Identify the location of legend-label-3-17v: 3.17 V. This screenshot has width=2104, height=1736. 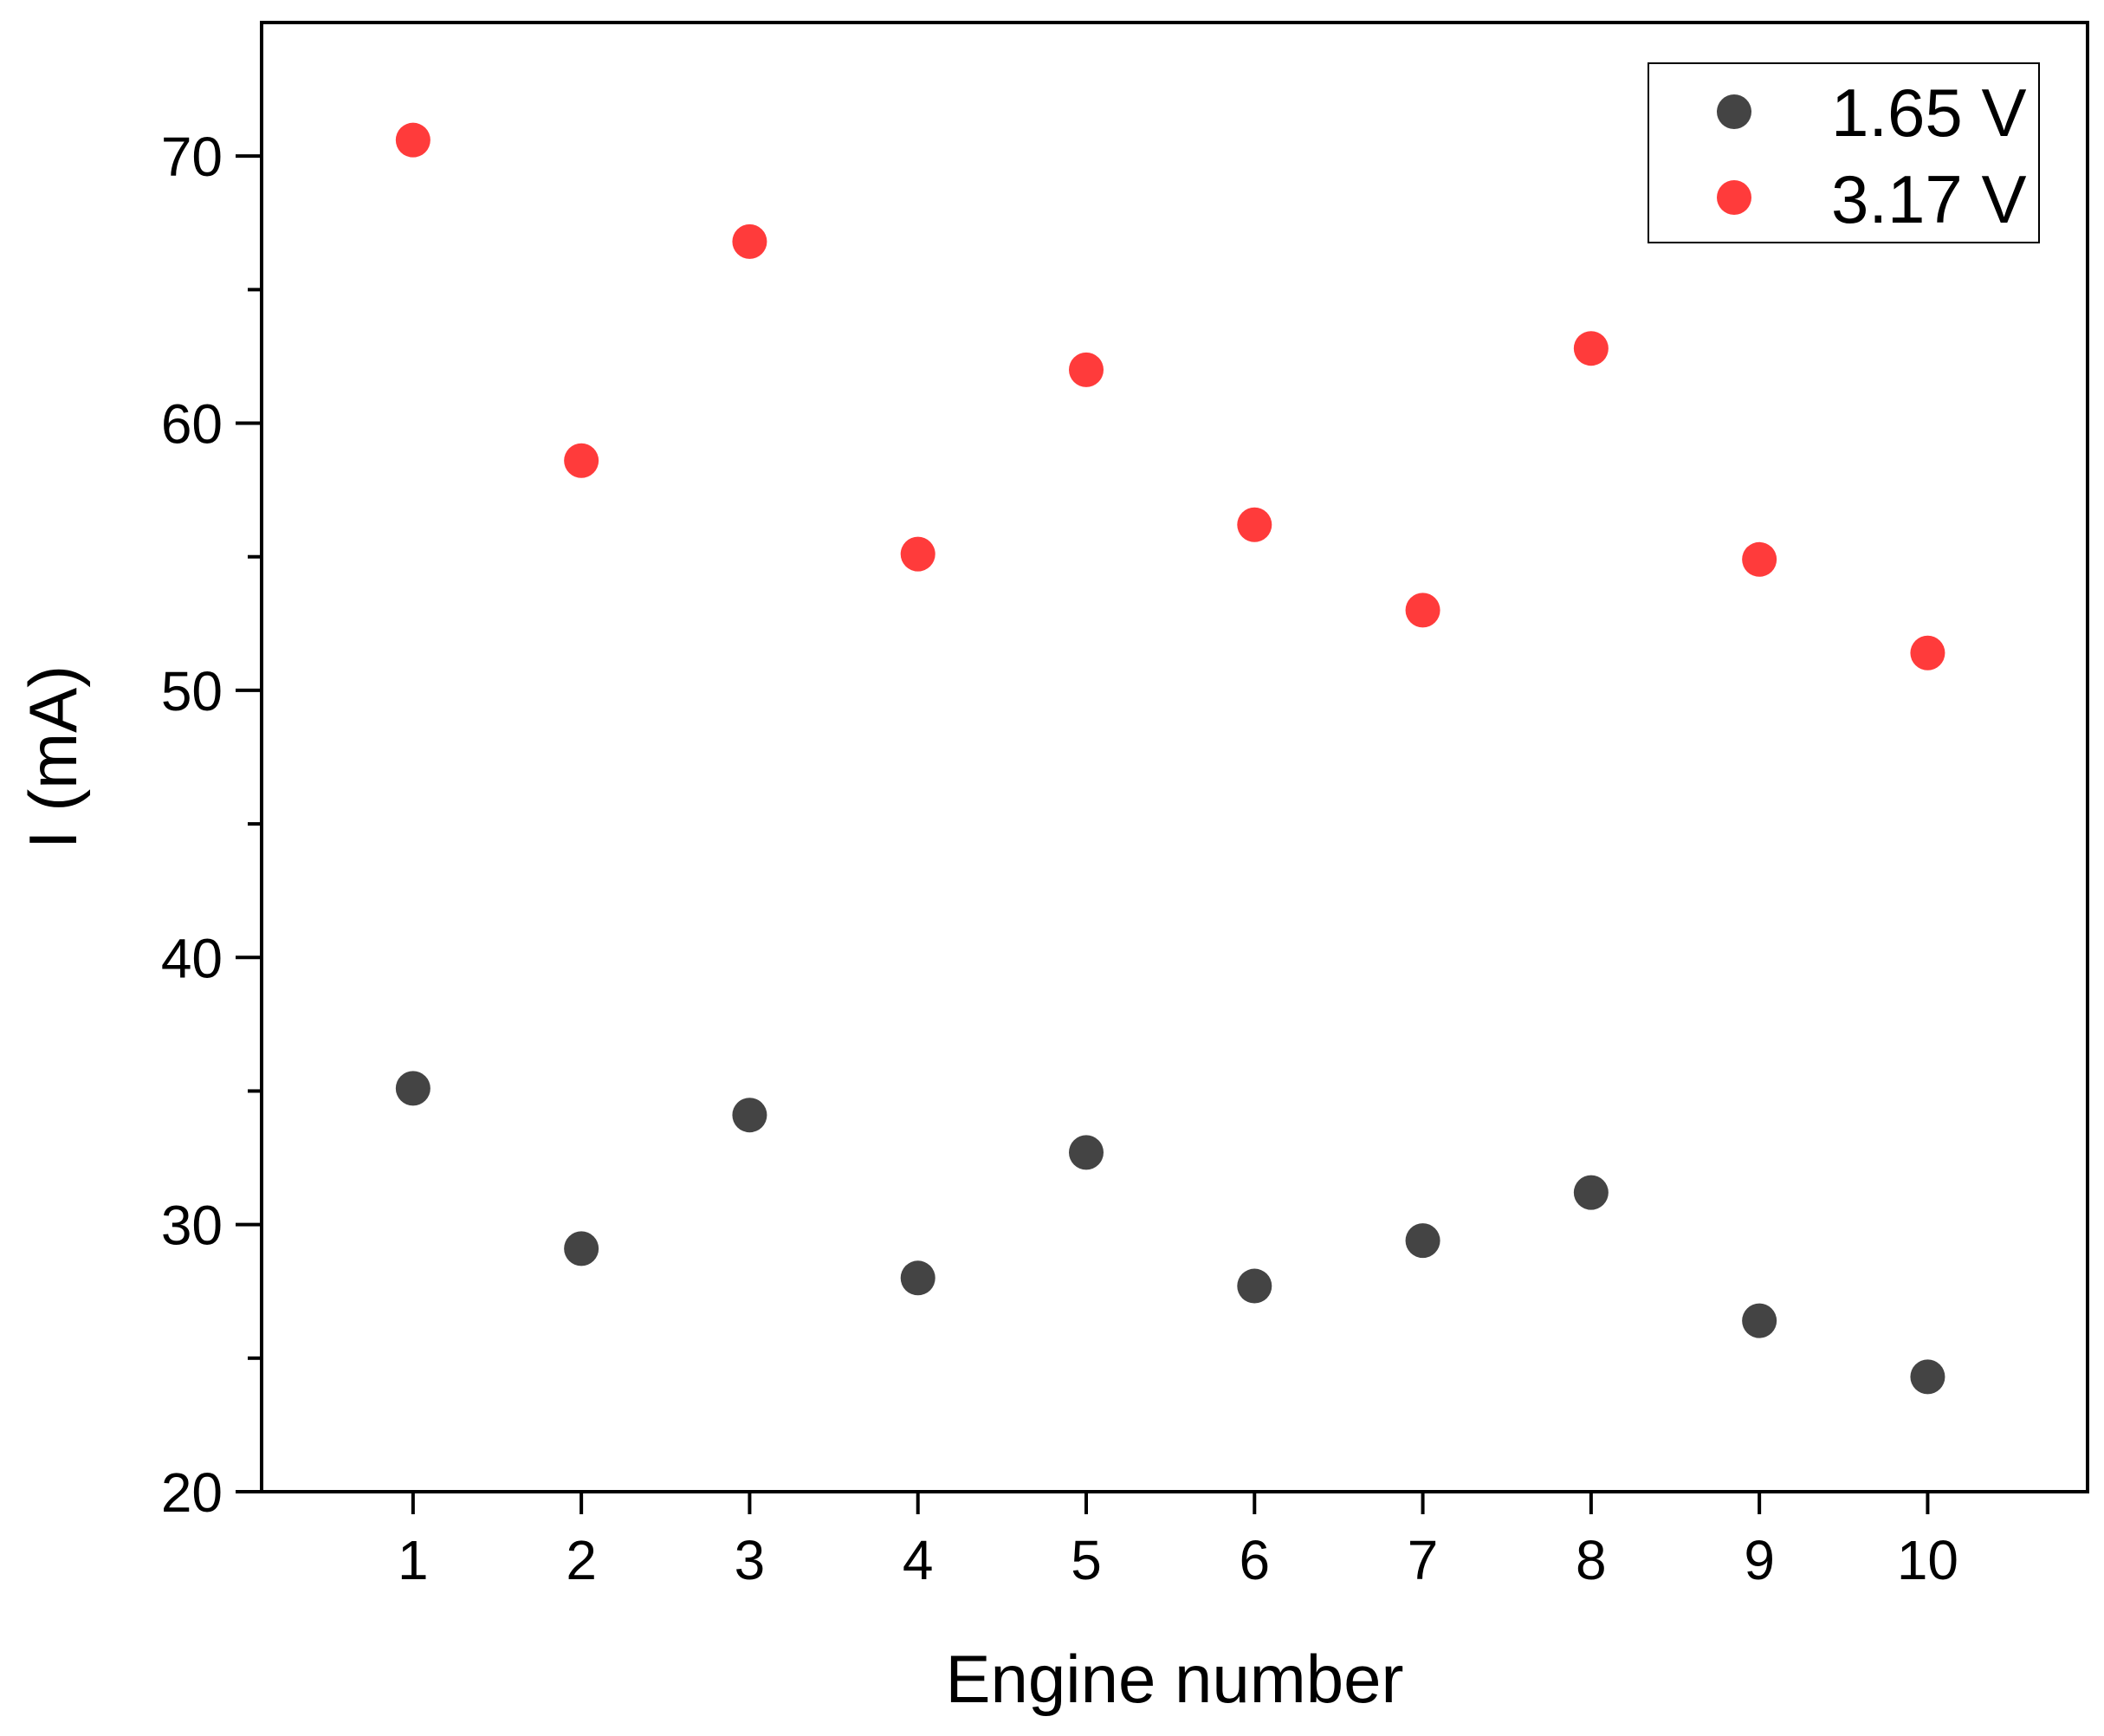
(1929, 199).